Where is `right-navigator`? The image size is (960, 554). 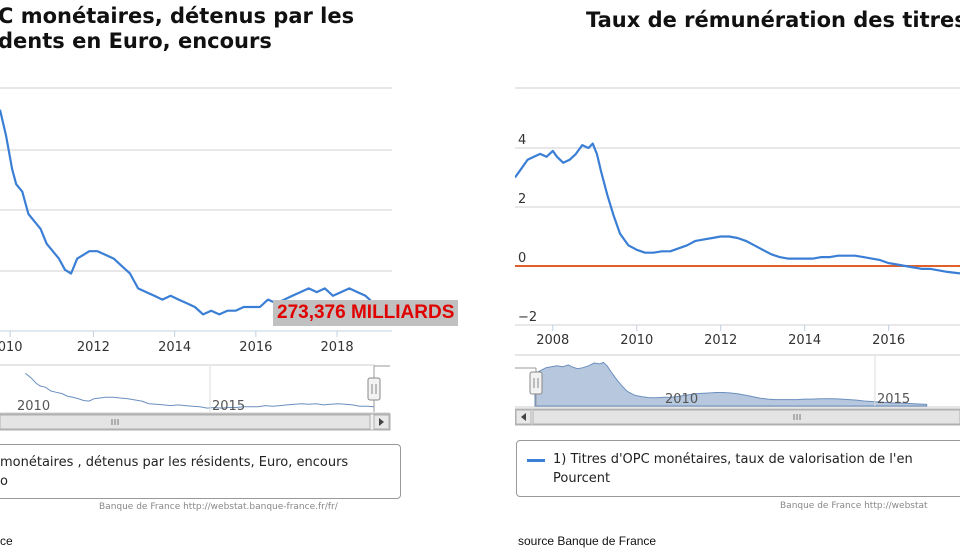
right-navigator is located at coordinates (737, 381).